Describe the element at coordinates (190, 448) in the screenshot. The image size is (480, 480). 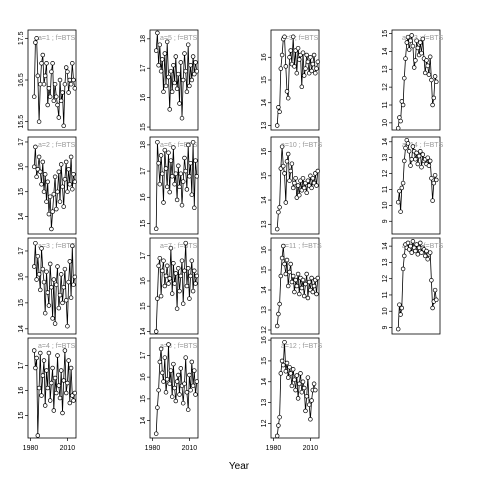
I see `x-tick-label: 2010` at that location.